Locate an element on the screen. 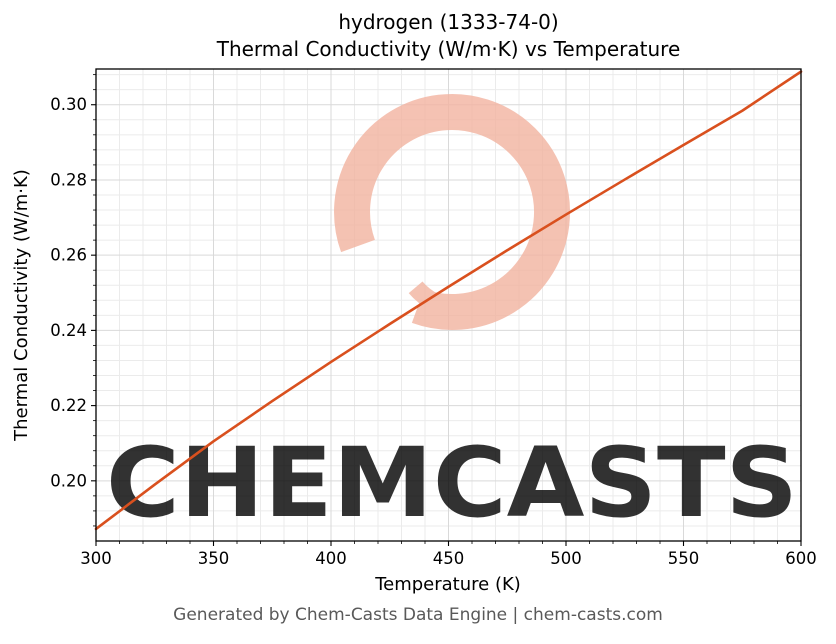 Image resolution: width=836 pixels, height=644 pixels. x-tick-label: 300 is located at coordinates (96, 558).